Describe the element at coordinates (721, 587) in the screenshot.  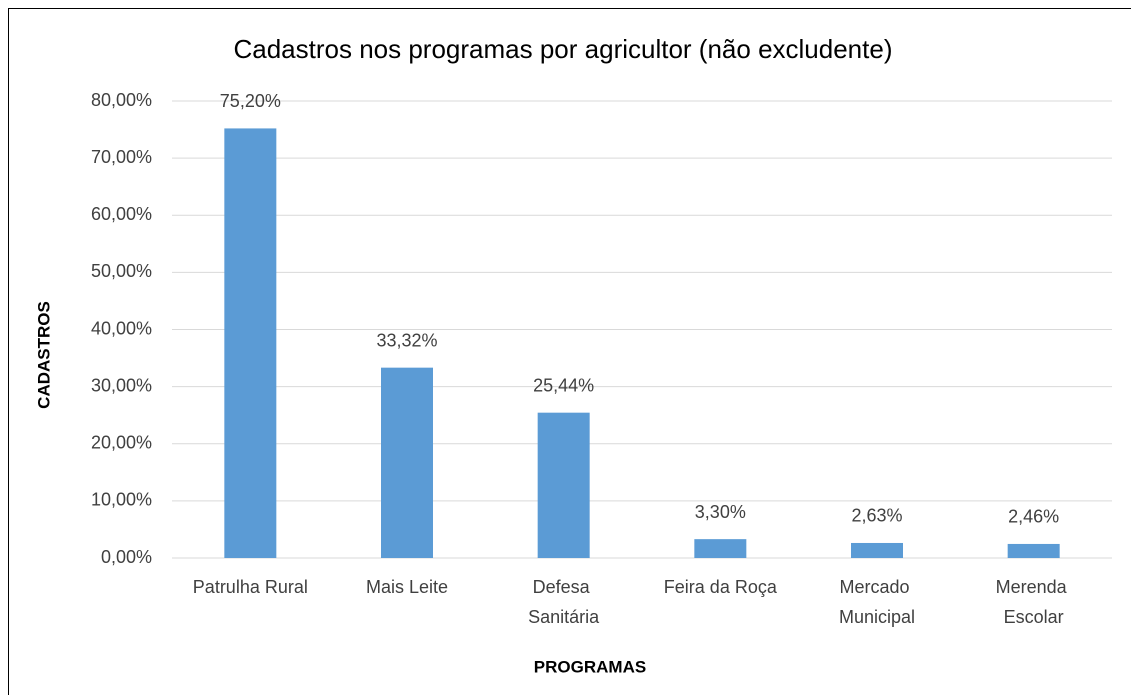
I see `x-tick-label: Feira da Roça` at that location.